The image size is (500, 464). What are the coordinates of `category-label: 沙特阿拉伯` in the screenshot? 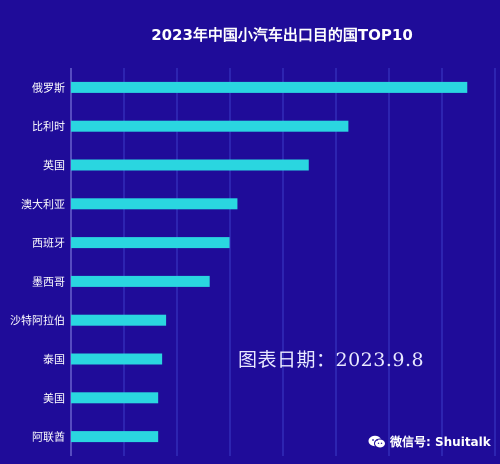 It's located at (37, 320).